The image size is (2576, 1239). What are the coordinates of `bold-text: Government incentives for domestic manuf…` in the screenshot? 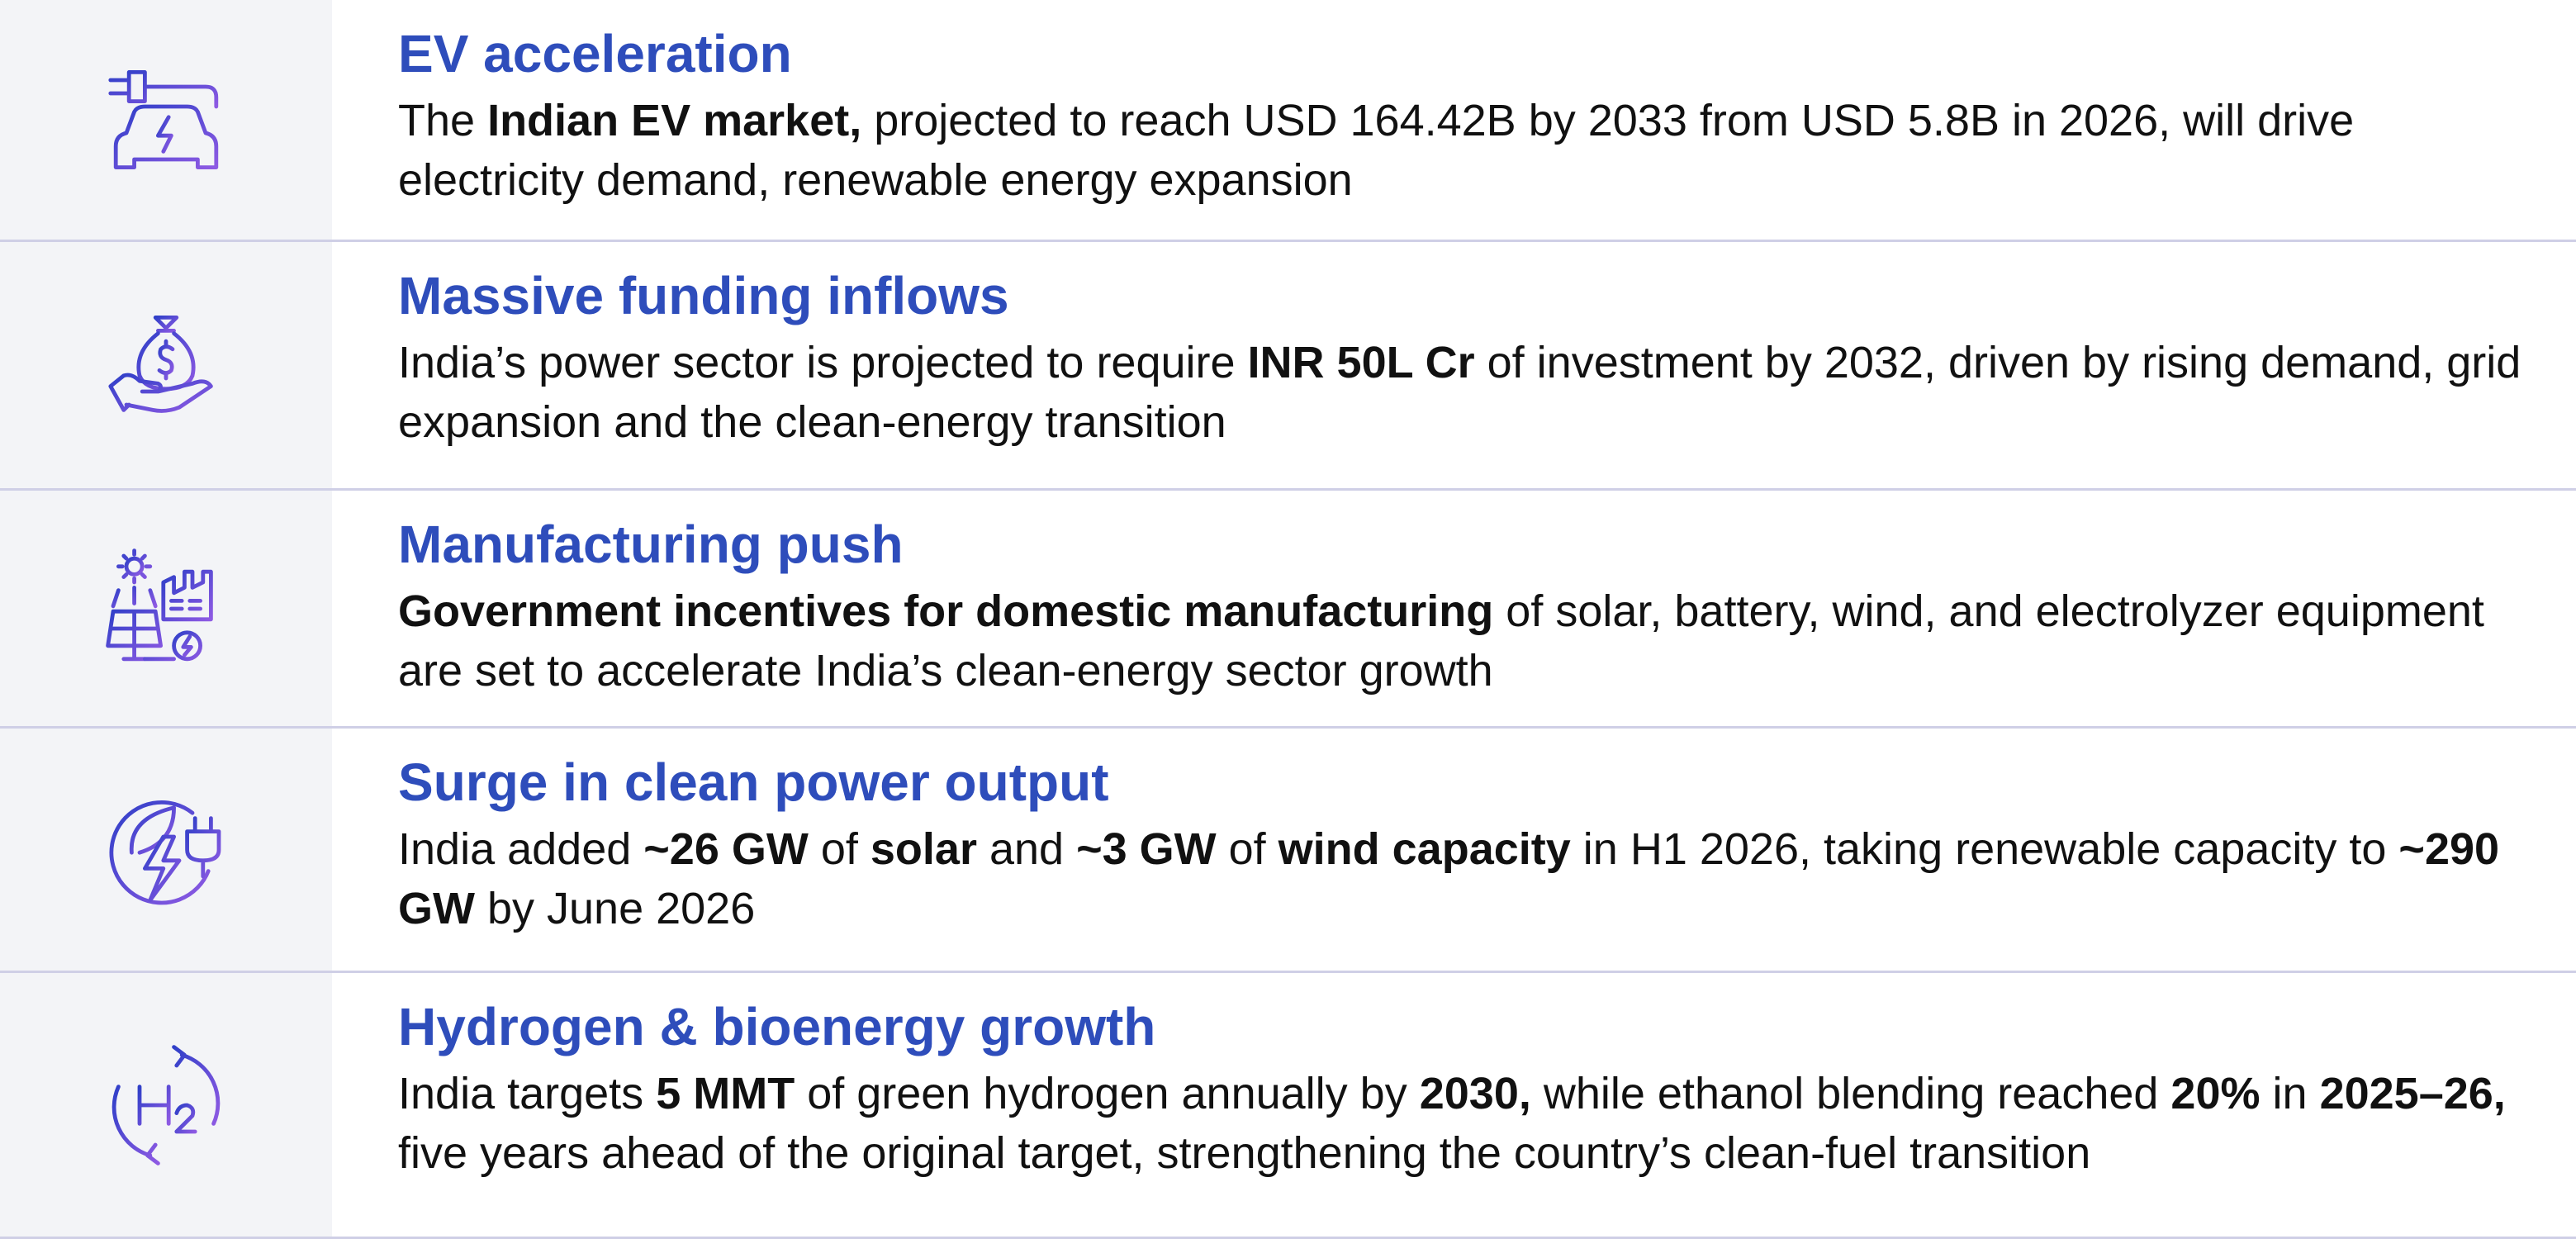 It's located at (946, 611).